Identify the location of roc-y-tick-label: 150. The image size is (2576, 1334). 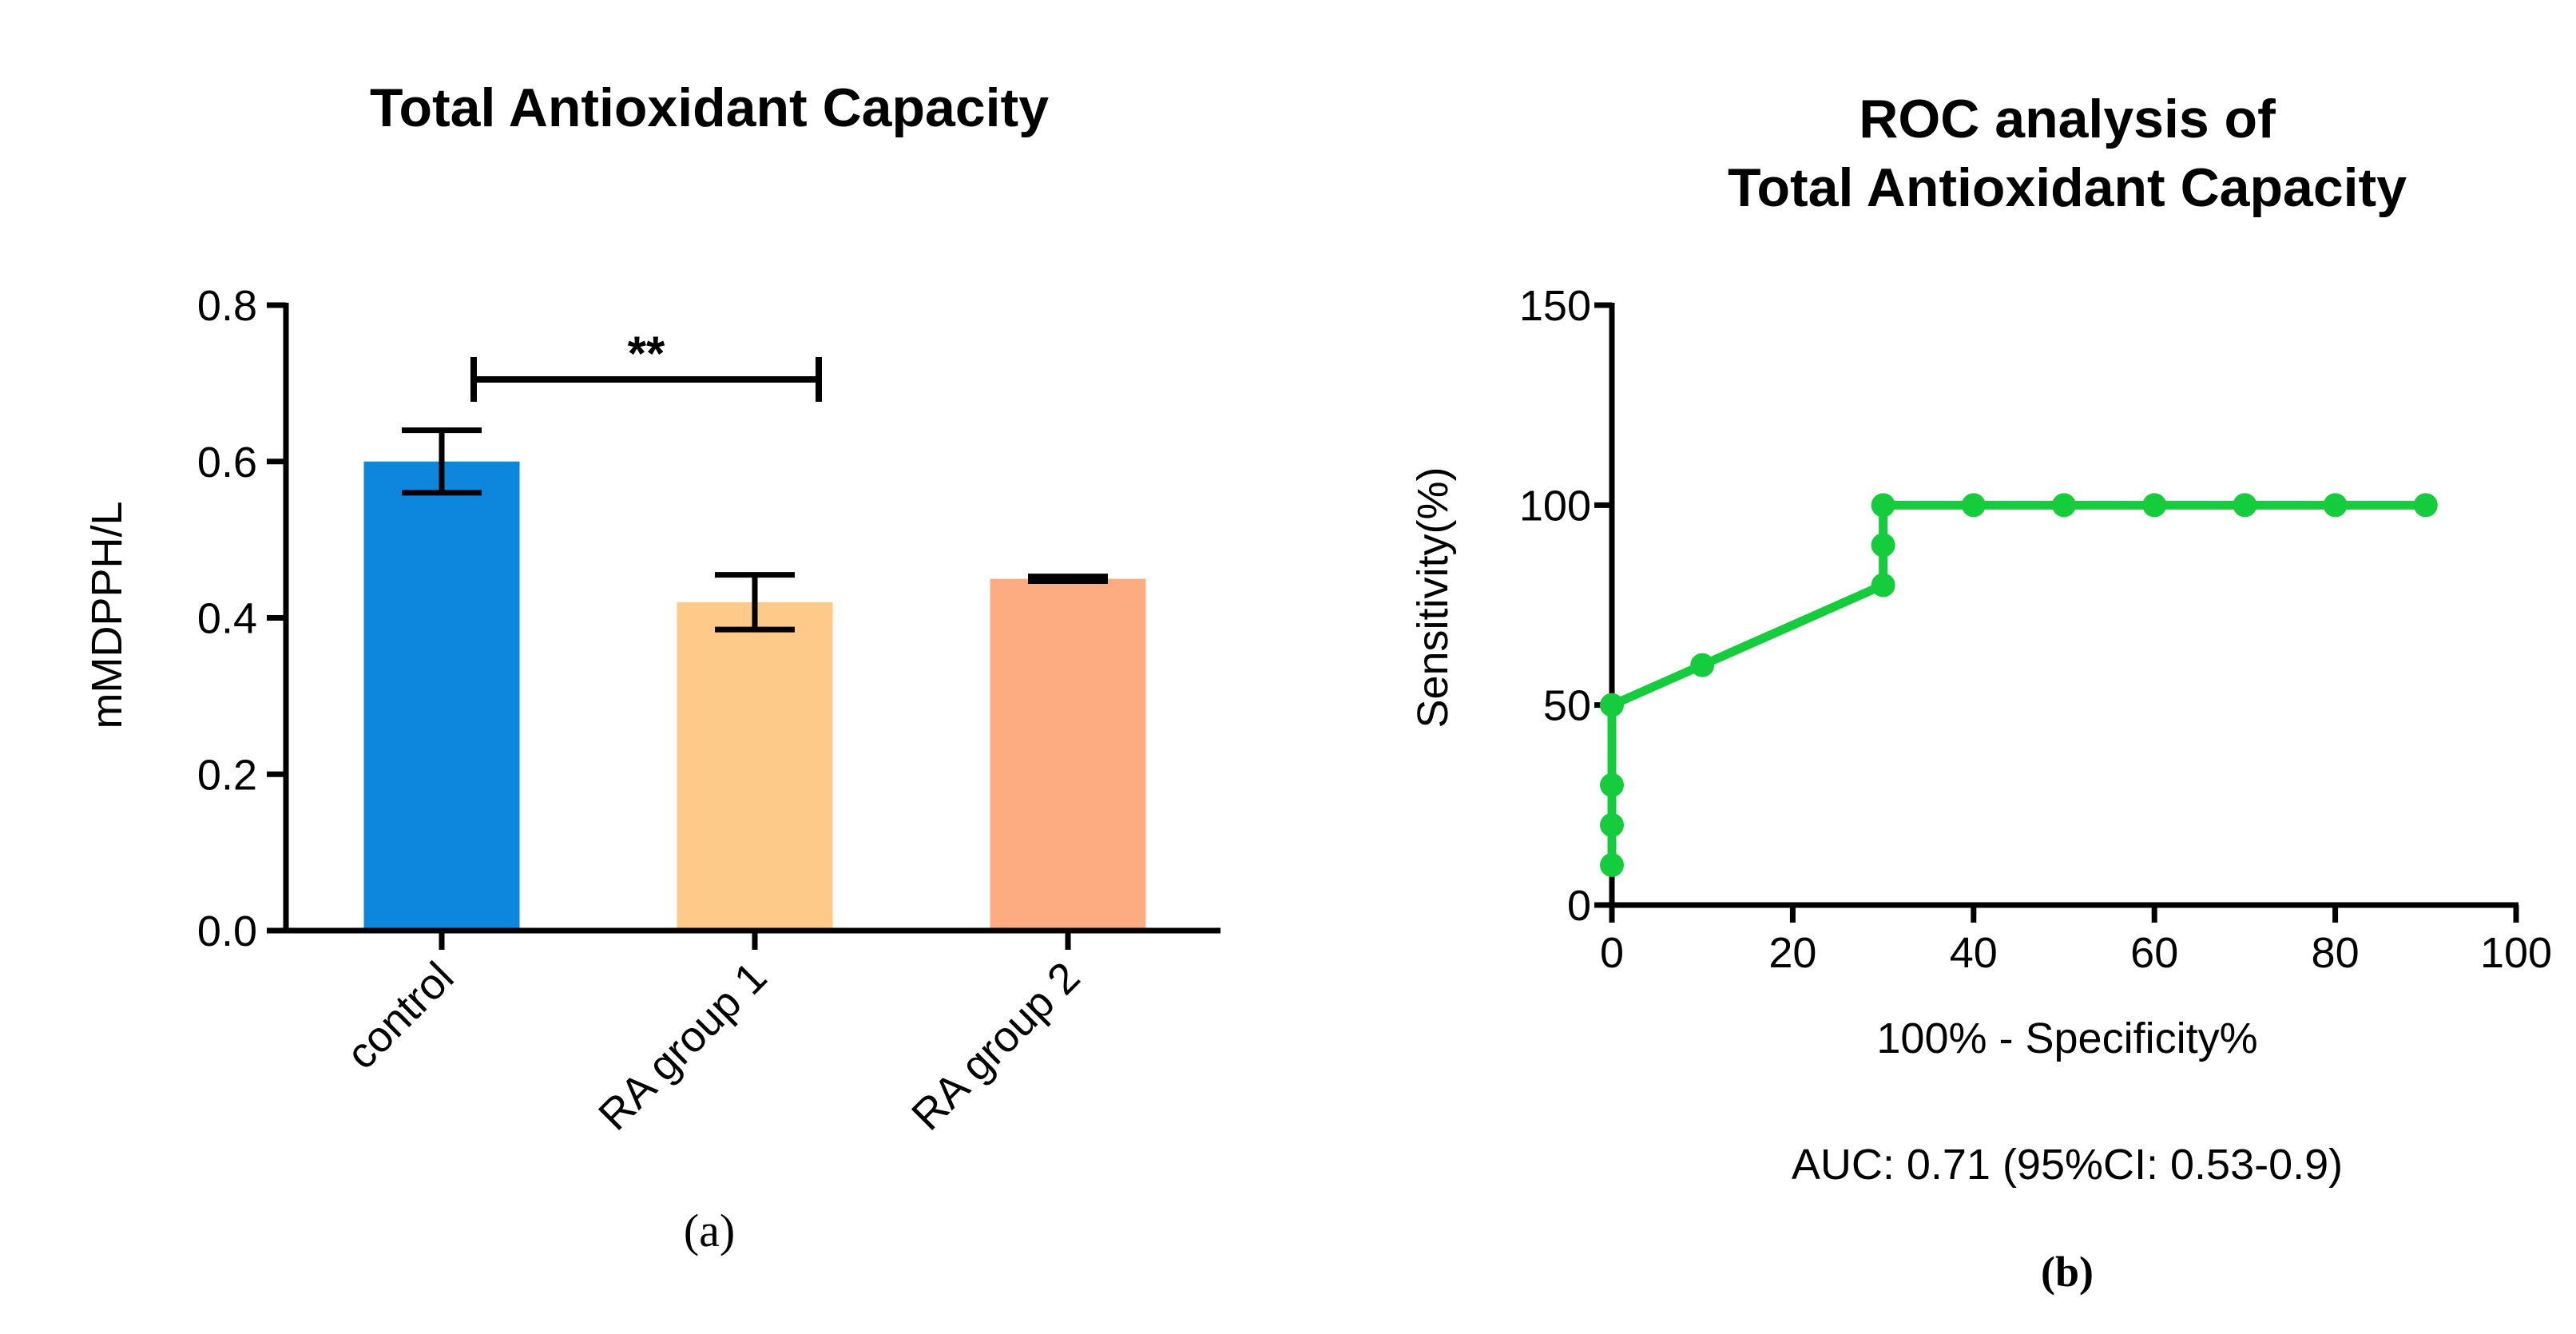
(1555, 306).